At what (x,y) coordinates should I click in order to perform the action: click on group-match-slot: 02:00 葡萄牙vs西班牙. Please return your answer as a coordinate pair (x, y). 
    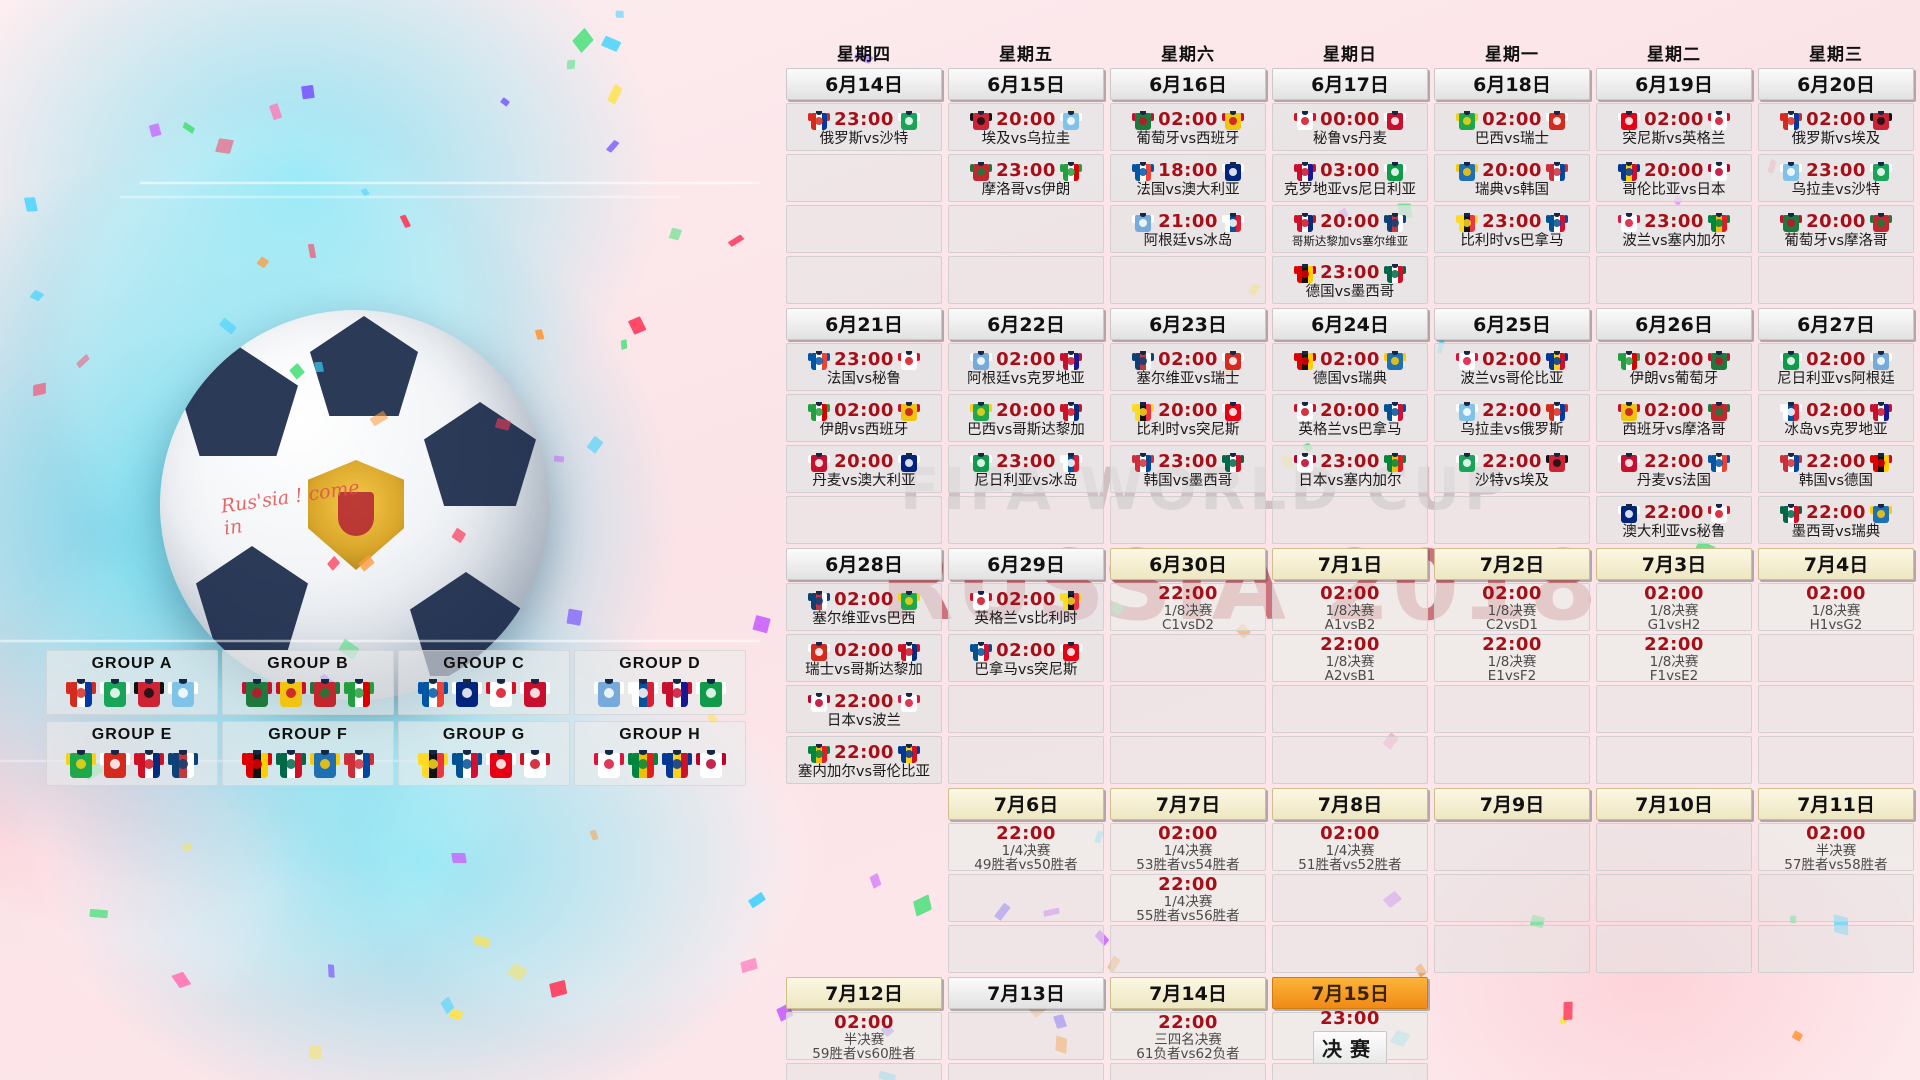
    Looking at the image, I should click on (1188, 127).